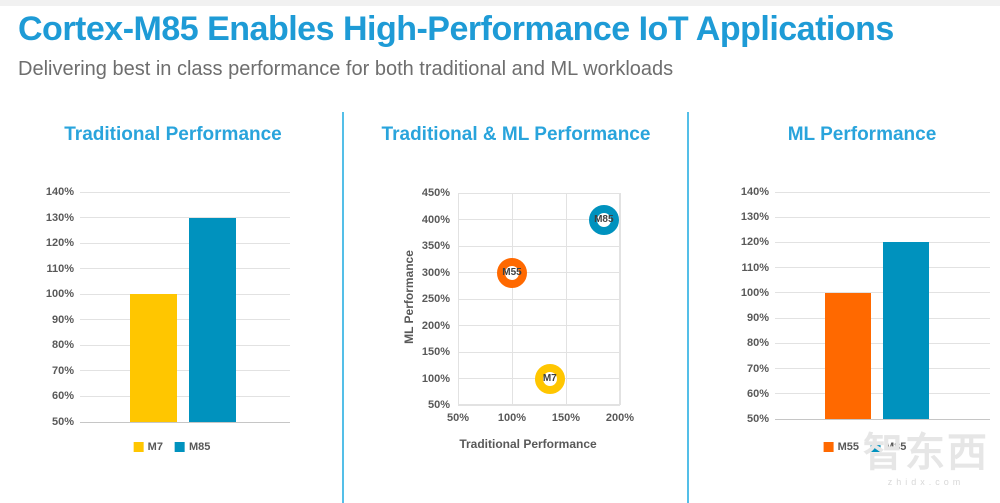  Describe the element at coordinates (500, 3) in the screenshot. I see `top-strip` at that location.